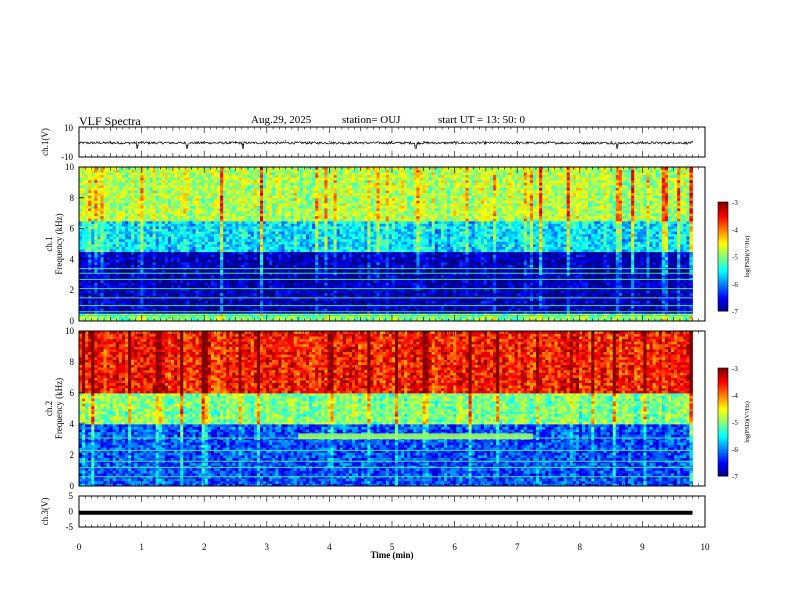 The image size is (792, 612). What do you see at coordinates (392, 511) in the screenshot?
I see `ch3-waveform-panel` at bounding box center [392, 511].